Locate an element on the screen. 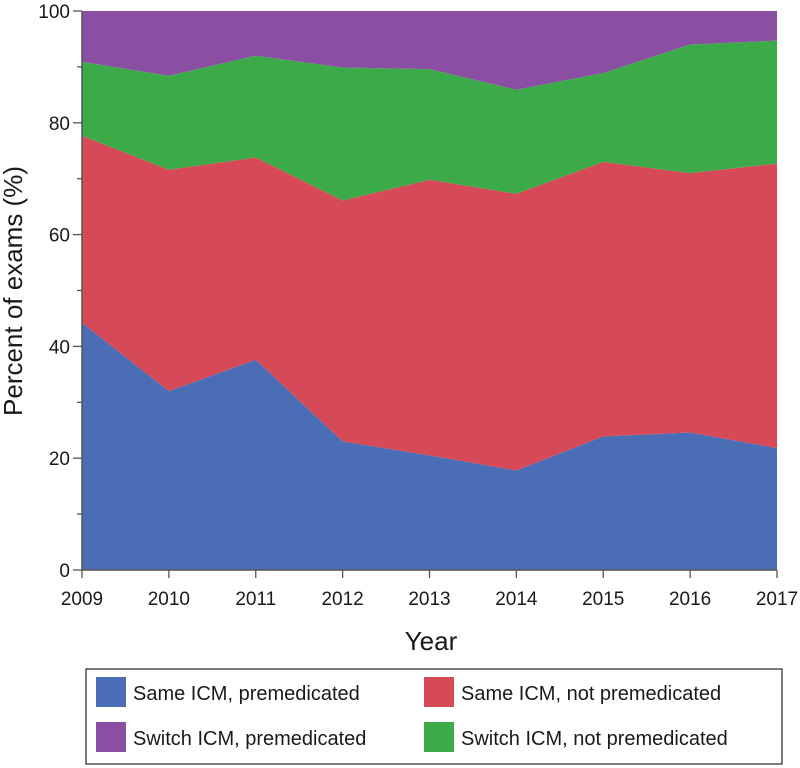 This screenshot has height=768, width=800. y-axis-title: Percent of exams (%) is located at coordinates (14, 291).